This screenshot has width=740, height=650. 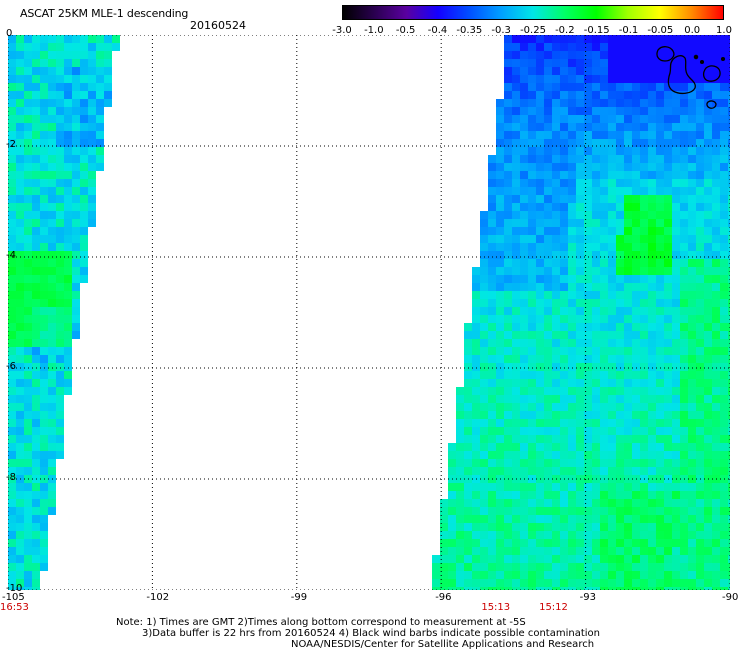 What do you see at coordinates (660, 30) in the screenshot?
I see `color-scale-tick: -0.05` at bounding box center [660, 30].